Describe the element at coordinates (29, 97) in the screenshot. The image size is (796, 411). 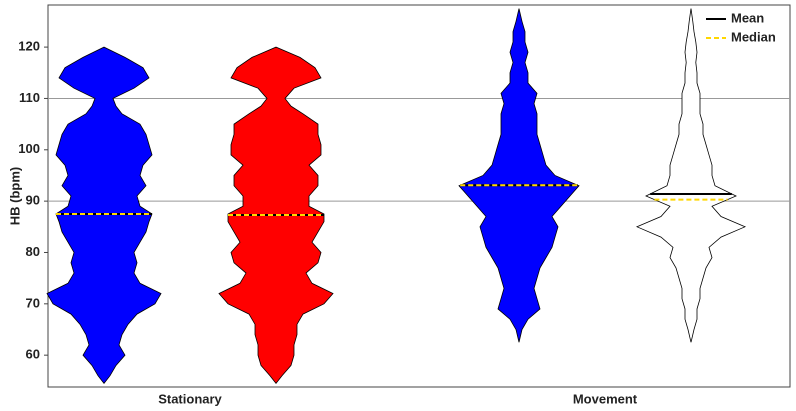
I see `y-tick-label: 110` at that location.